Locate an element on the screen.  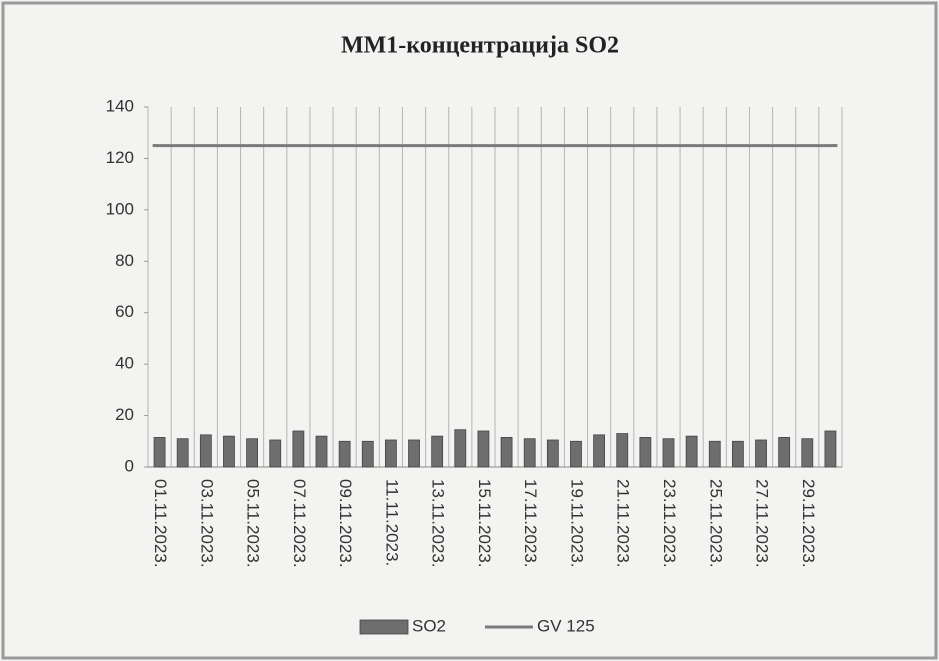
y-tick-label: 20 is located at coordinates (124, 414).